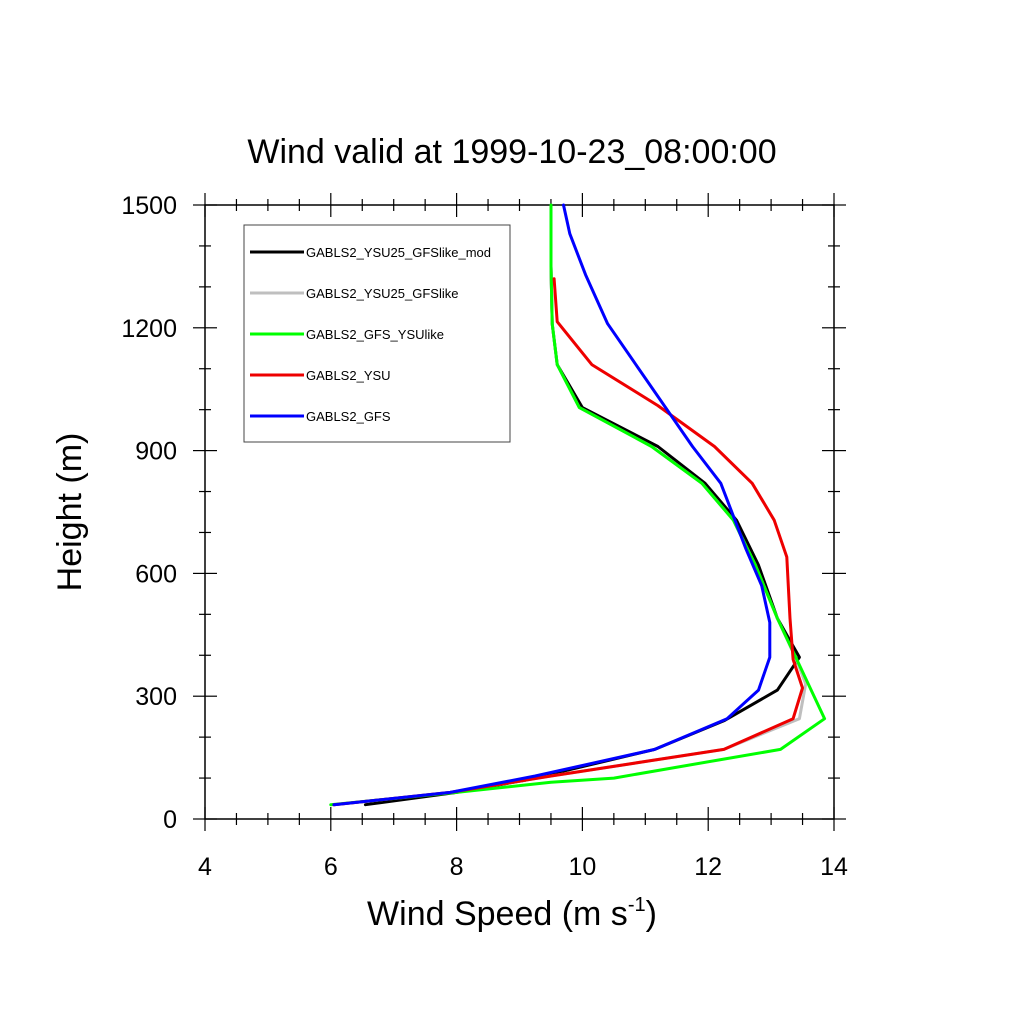 The height and width of the screenshot is (1024, 1024). Describe the element at coordinates (156, 574) in the screenshot. I see `y-tick-label: 600` at that location.